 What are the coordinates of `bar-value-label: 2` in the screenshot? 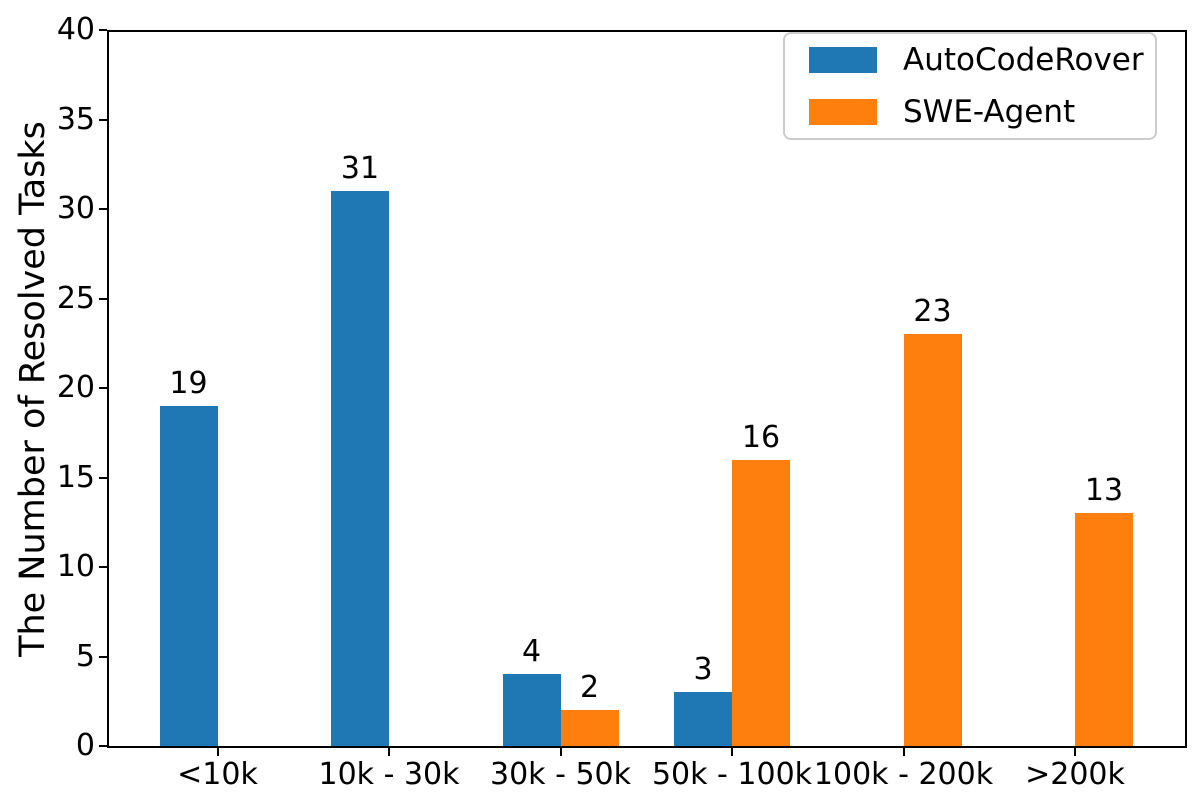 It's located at (589, 688).